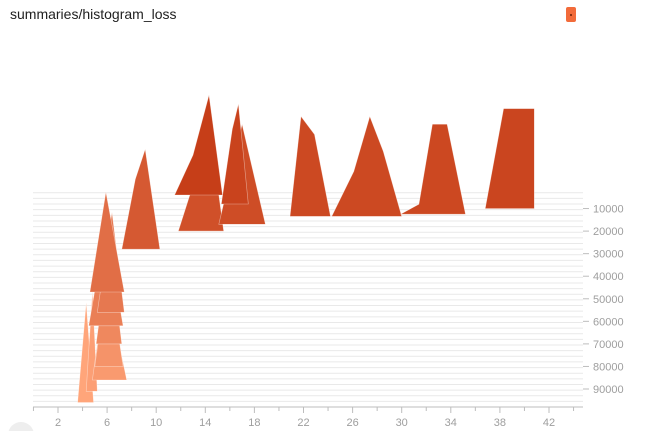 The width and height of the screenshot is (645, 431). I want to click on y-tick-label: 70000, so click(608, 345).